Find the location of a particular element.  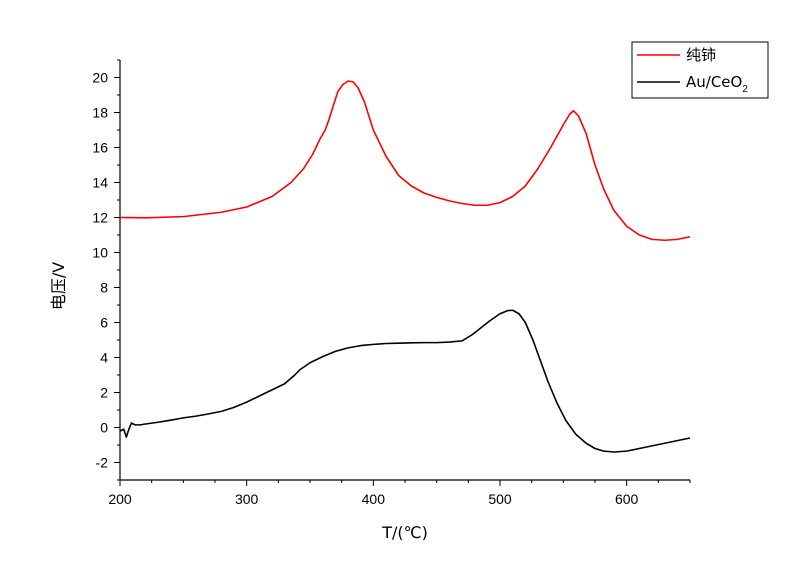

x-tick-label: 200 is located at coordinates (120, 499).